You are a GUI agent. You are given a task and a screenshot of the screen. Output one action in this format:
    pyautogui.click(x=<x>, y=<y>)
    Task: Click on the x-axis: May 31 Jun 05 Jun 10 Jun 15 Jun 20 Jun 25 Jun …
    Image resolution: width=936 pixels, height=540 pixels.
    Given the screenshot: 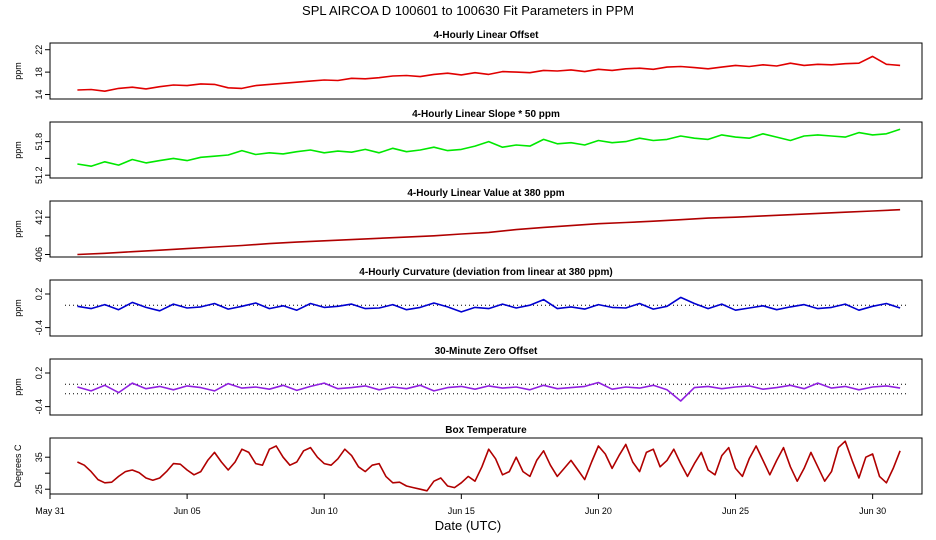 What is the action you would take?
    pyautogui.click(x=460, y=505)
    